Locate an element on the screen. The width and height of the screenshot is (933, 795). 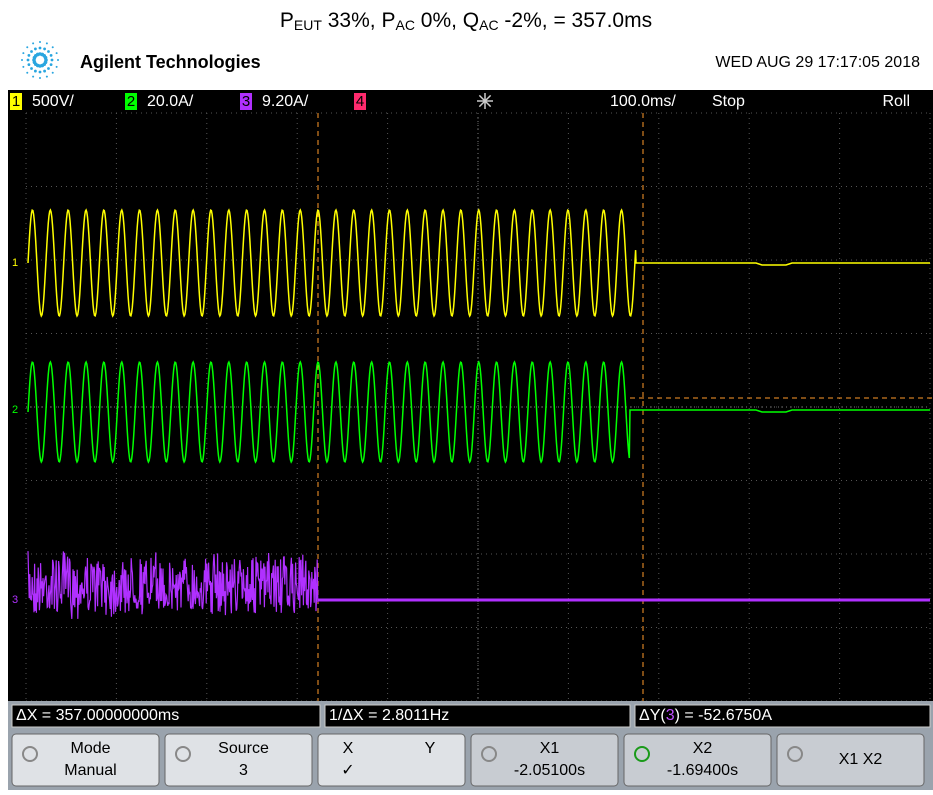
ground-marker: 2 is located at coordinates (15, 410).